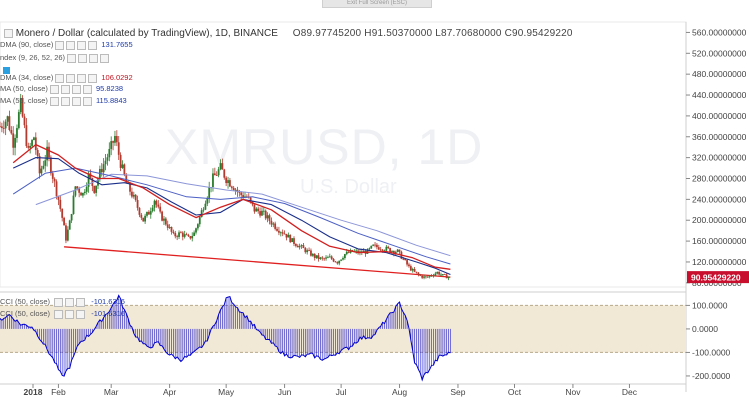  I want to click on watermark-ticker: XMRUSD, 1D, so click(324, 147).